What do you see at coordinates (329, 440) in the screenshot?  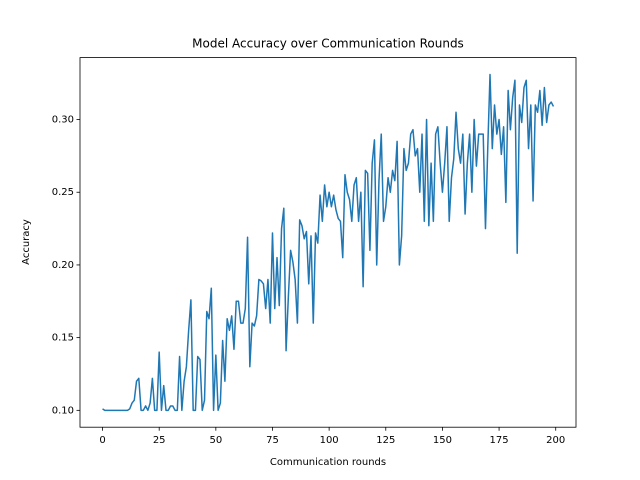 I see `x-tick-label: 100` at bounding box center [329, 440].